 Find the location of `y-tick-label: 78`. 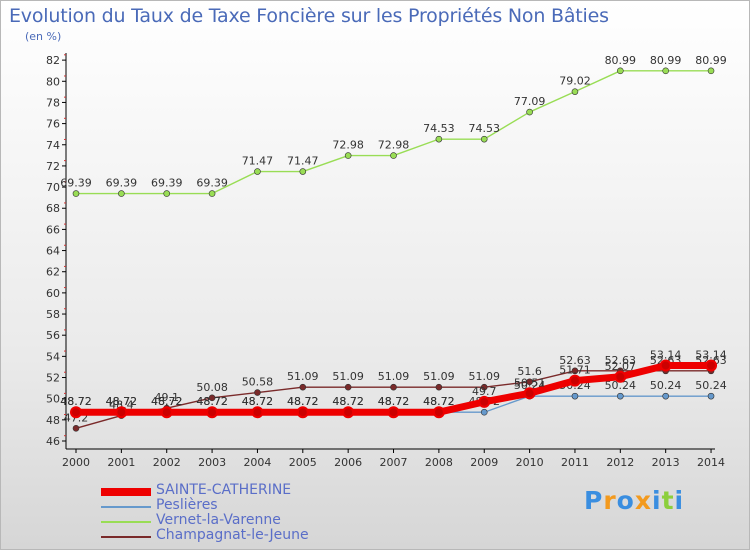

y-tick-label: 78 is located at coordinates (53, 102).